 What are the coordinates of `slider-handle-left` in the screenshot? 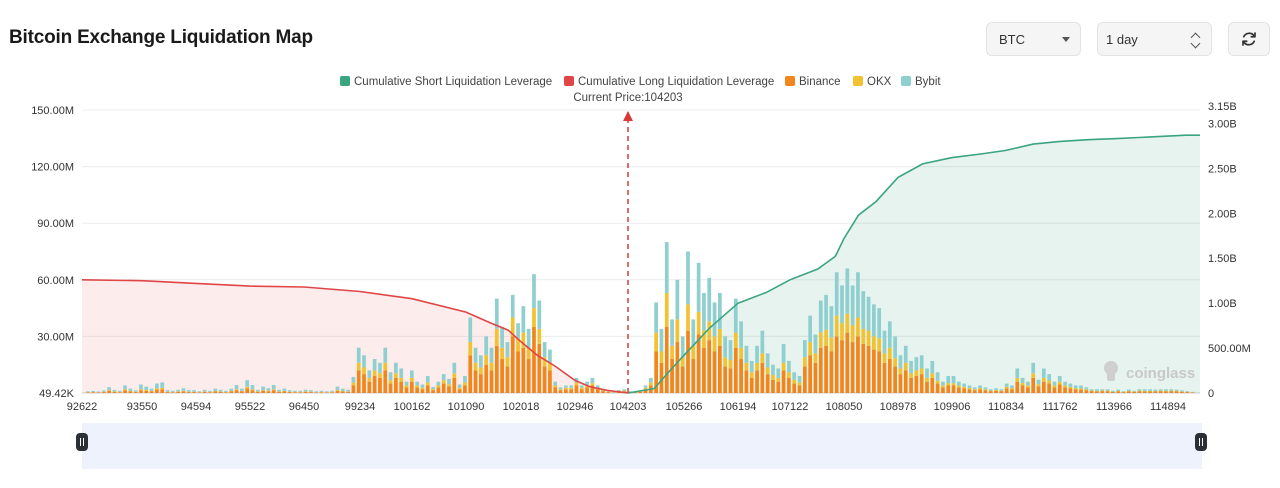 It's located at (82, 442).